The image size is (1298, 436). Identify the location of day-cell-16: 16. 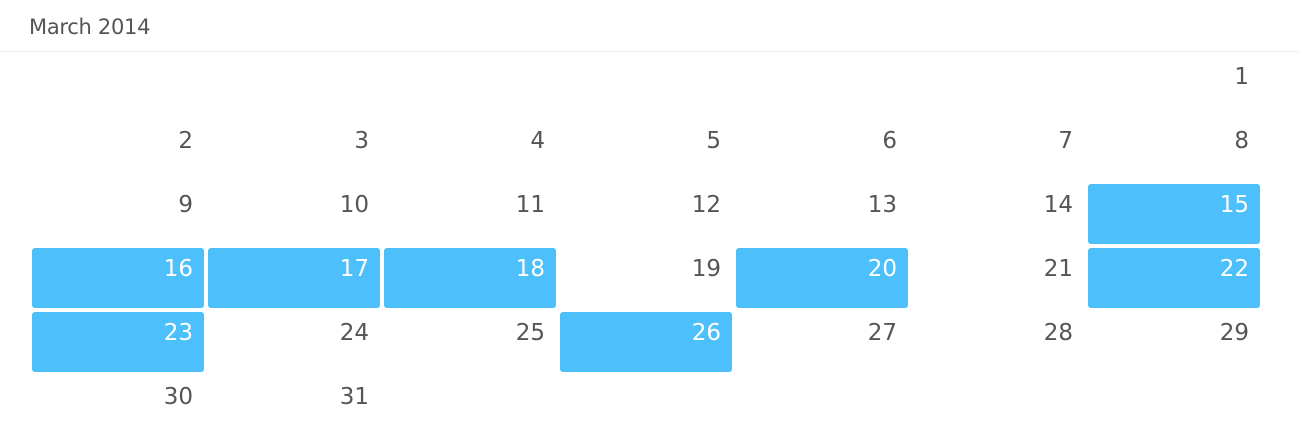
(118, 278).